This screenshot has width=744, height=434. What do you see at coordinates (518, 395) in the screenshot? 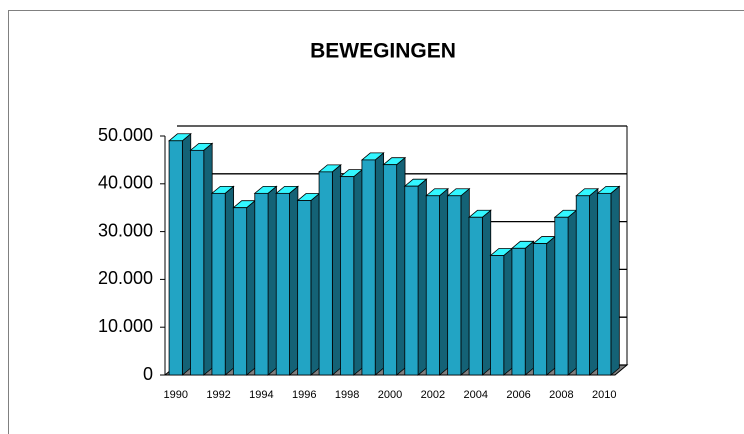
I see `x-tick-label: 2006` at bounding box center [518, 395].